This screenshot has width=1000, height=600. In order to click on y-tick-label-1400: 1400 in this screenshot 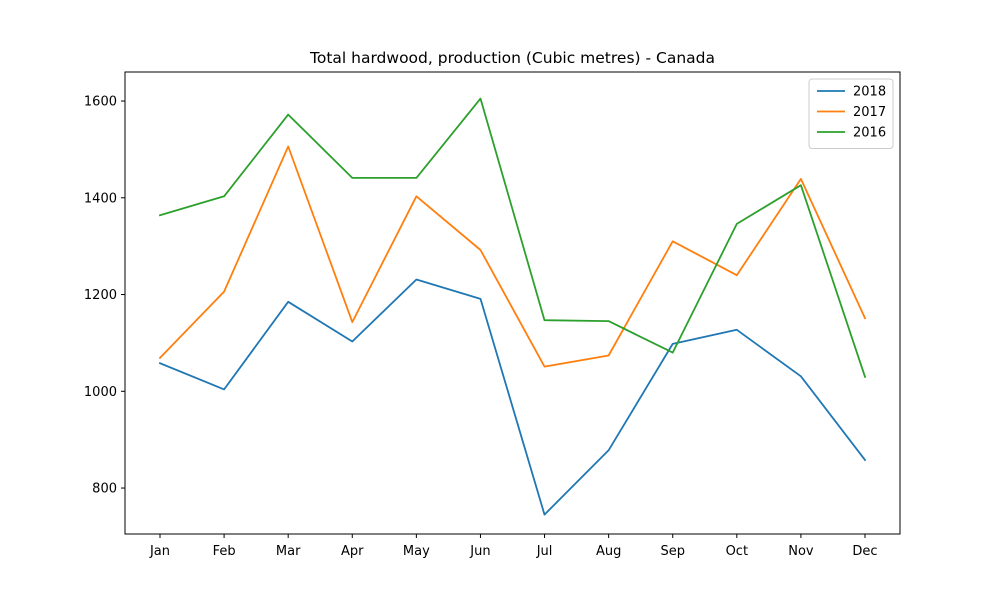, I will do `click(100, 198)`.